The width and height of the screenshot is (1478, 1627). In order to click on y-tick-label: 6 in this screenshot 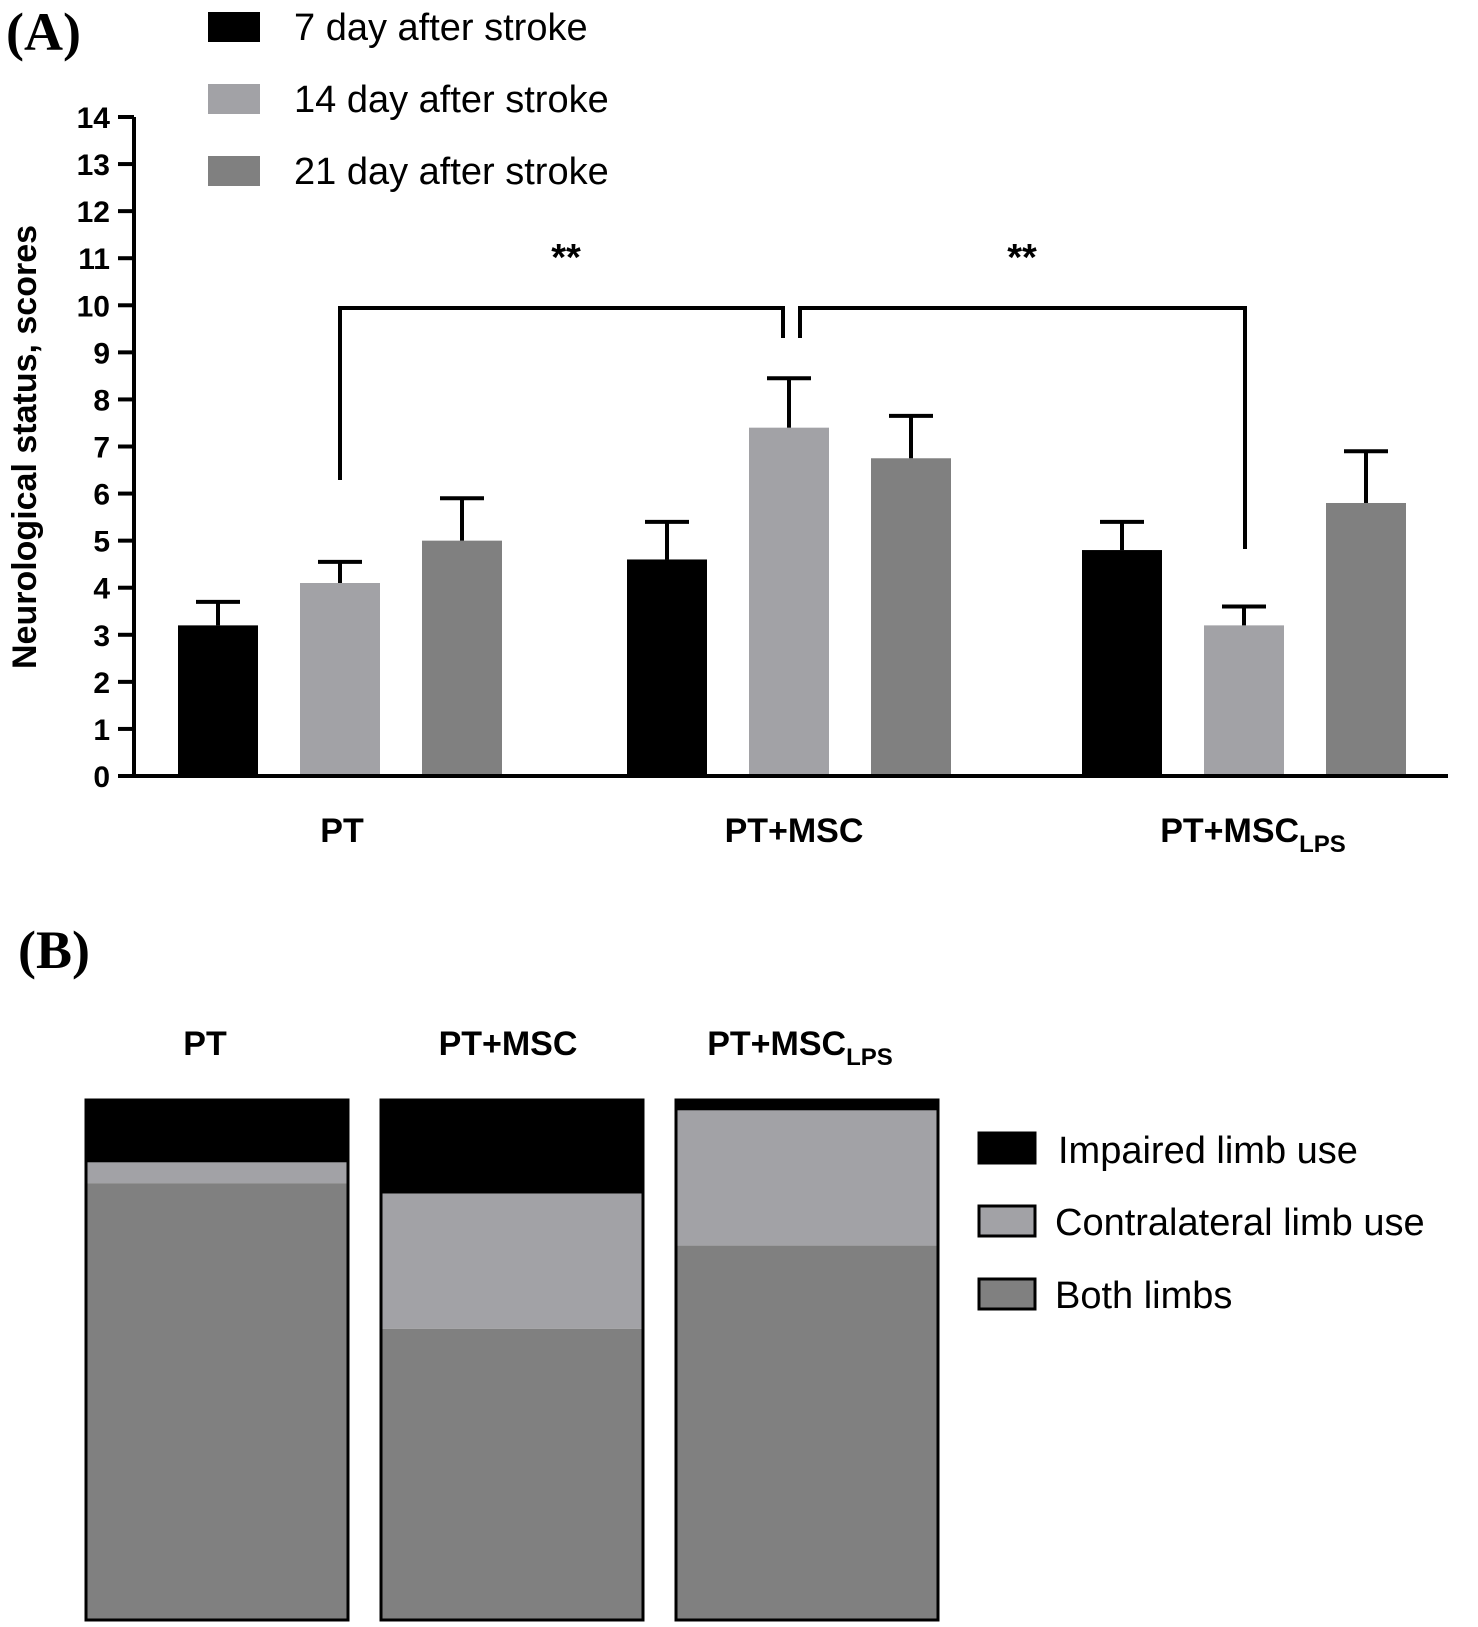, I will do `click(101, 495)`.